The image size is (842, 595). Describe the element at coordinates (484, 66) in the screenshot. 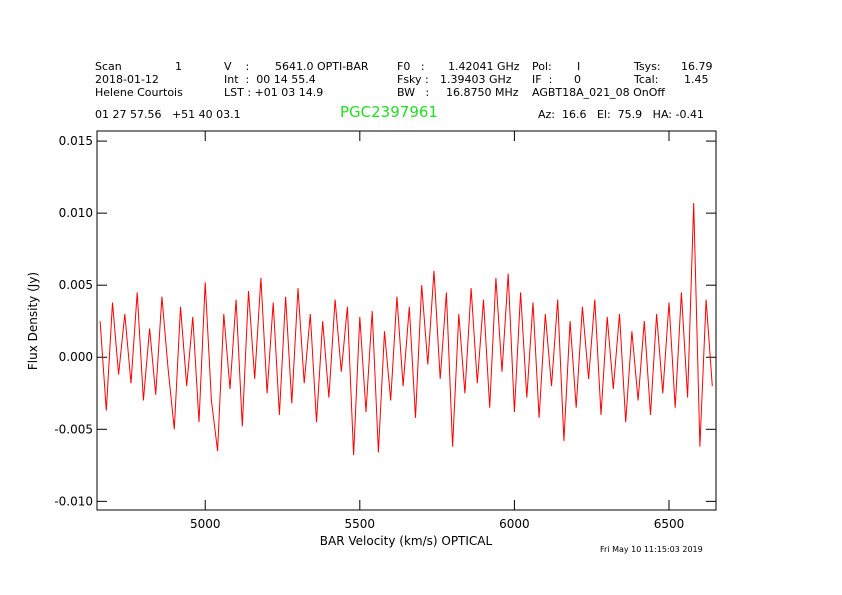

I see `header-text: 1.42041 GHz` at that location.